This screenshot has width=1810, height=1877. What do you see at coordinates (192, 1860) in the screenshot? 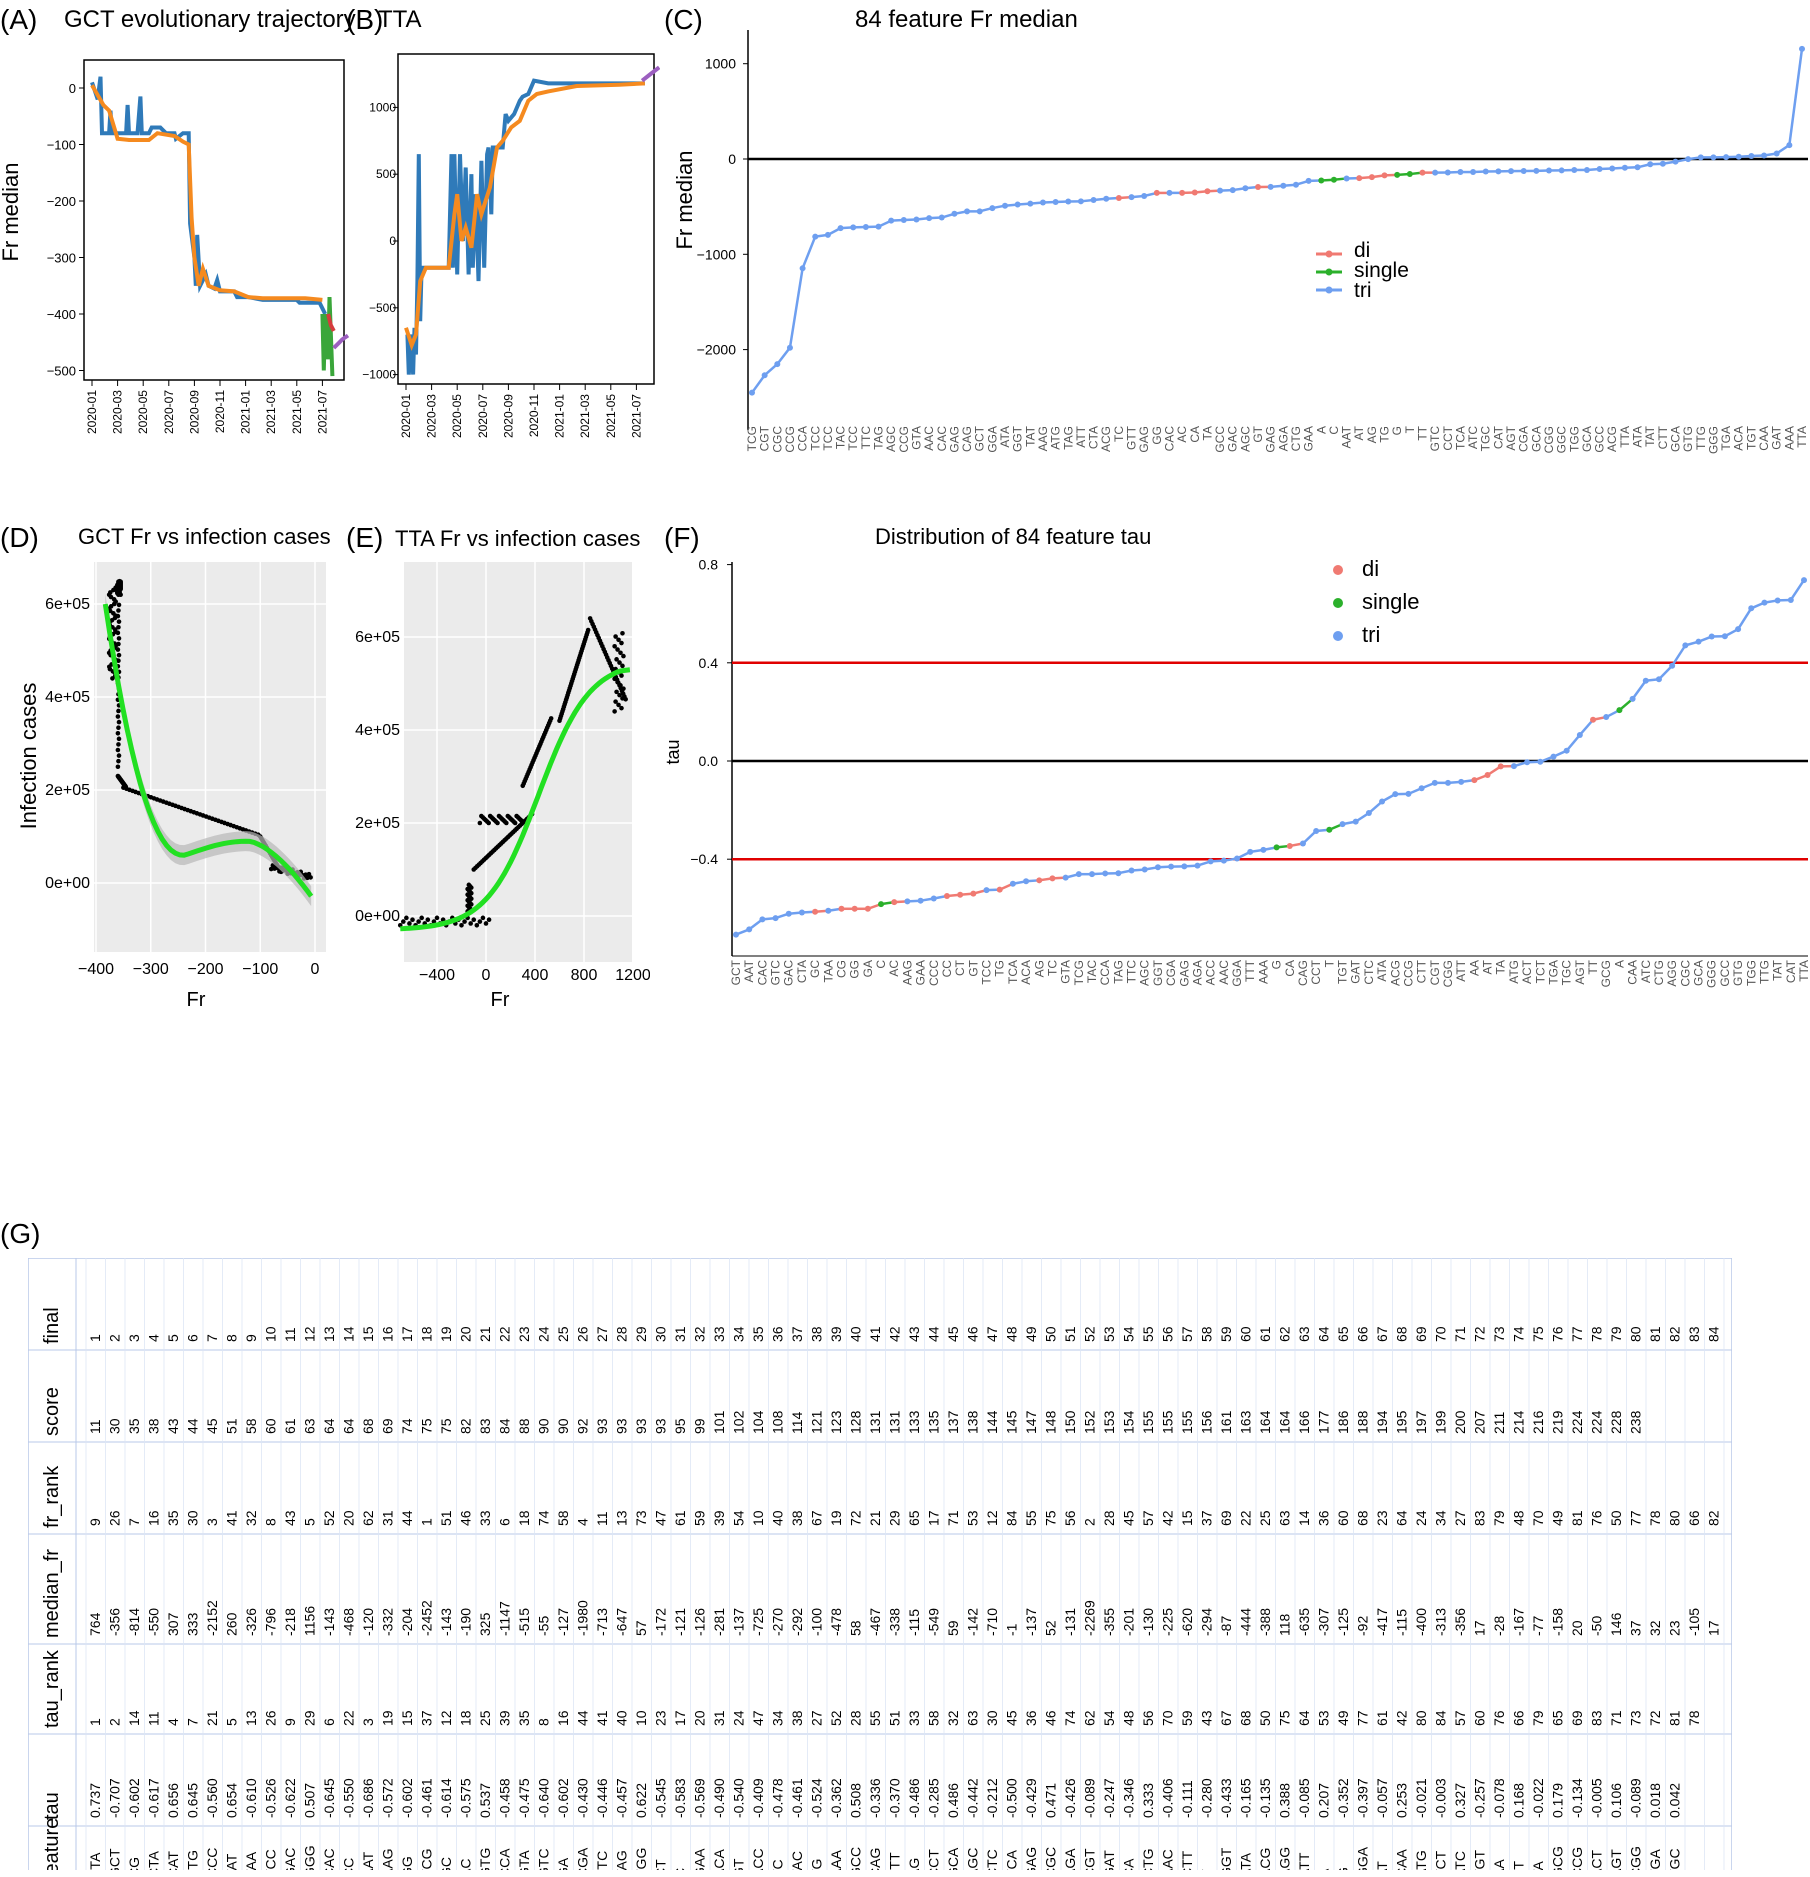
I see `g-cell-feature: TTG` at bounding box center [192, 1860].